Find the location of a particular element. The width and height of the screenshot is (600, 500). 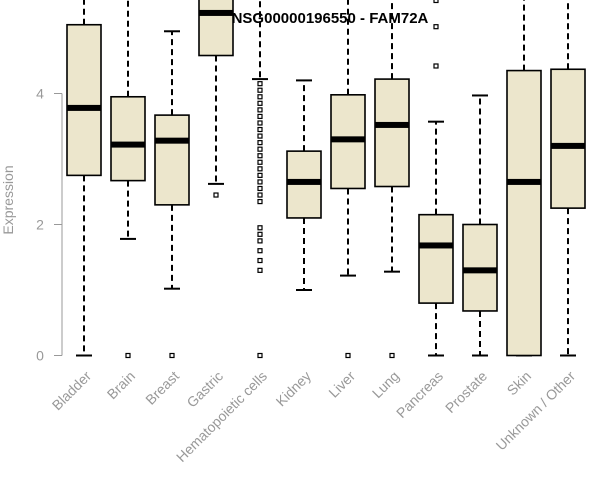

x-category-label: Brain is located at coordinates (121, 385).